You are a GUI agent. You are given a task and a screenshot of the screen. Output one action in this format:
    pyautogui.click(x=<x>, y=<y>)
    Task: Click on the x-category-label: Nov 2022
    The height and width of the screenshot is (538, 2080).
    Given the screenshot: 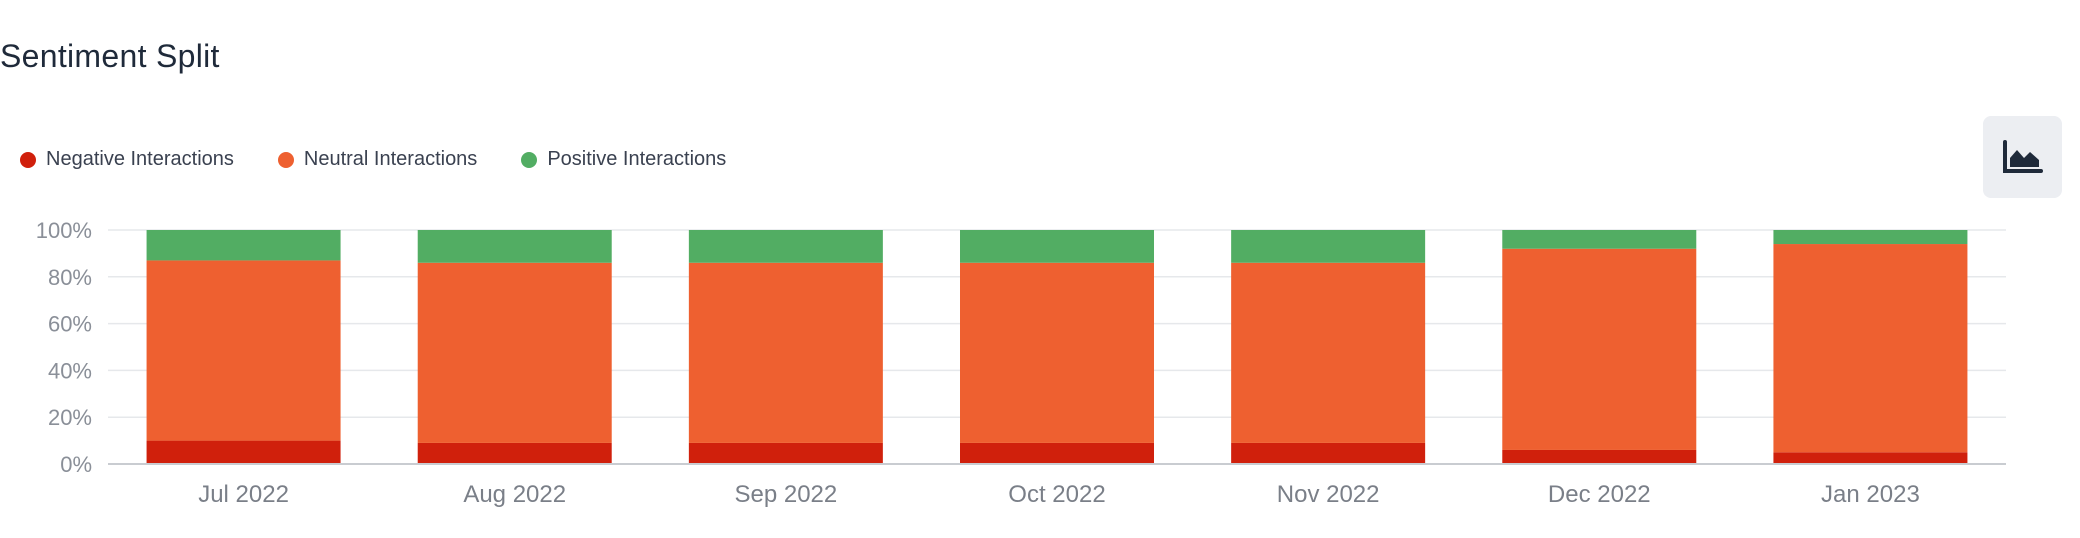 What is the action you would take?
    pyautogui.click(x=1328, y=494)
    